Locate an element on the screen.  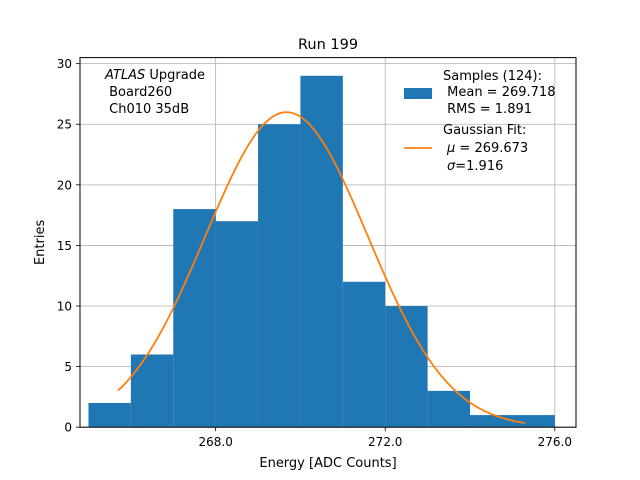
legend-fit-line-3: σ=1.916 is located at coordinates (475, 166).